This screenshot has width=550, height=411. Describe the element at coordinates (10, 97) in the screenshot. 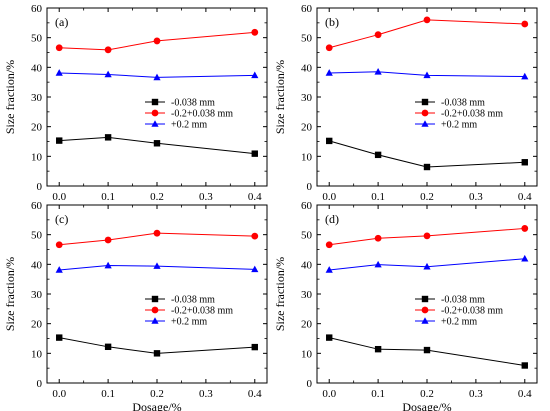

I see `y-axis-label: Size fraction/%` at that location.